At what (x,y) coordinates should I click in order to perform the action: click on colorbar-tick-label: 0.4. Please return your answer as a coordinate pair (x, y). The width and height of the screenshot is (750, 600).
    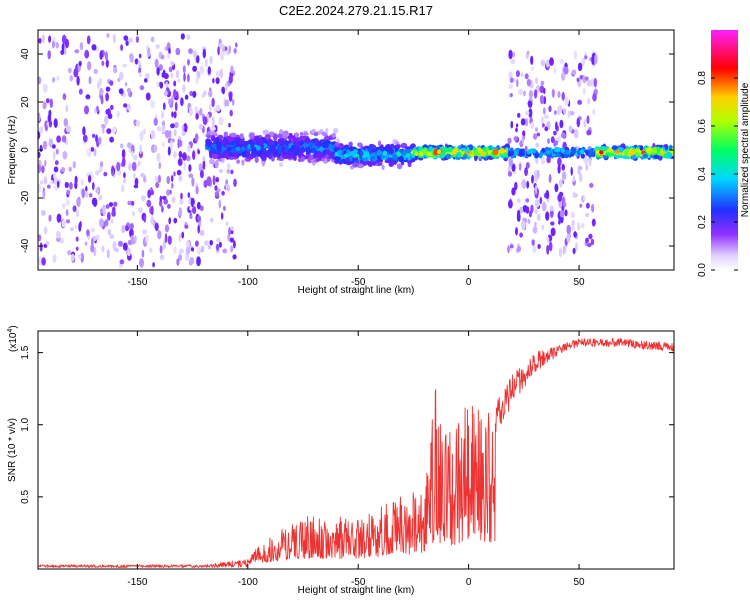
    Looking at the image, I should click on (702, 174).